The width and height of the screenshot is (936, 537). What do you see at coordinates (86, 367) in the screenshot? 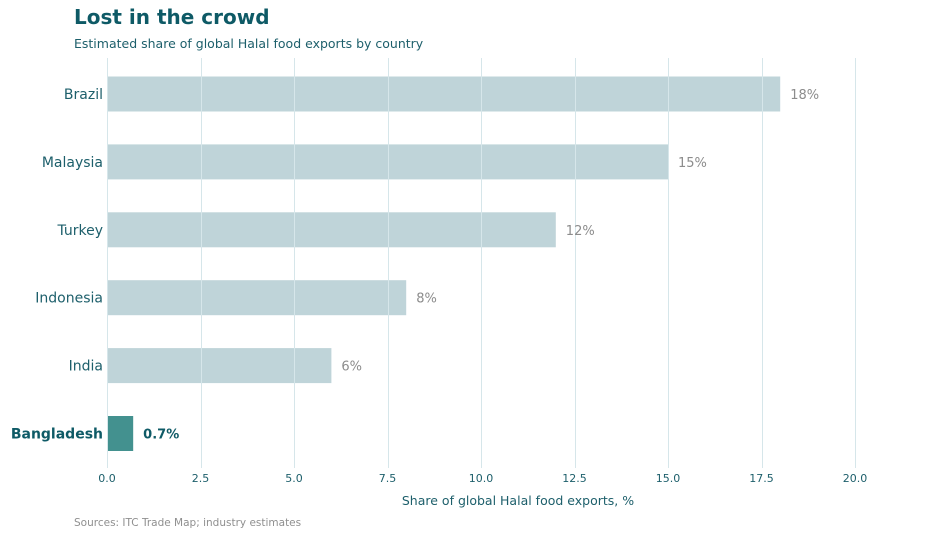
I see `category-label-india: India` at bounding box center [86, 367].